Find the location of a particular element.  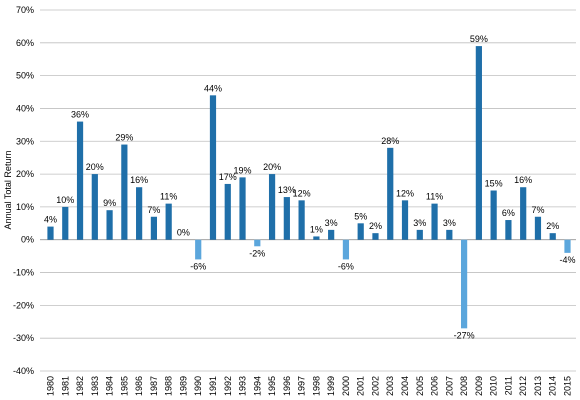

data-label-1984: 9% is located at coordinates (109, 203).